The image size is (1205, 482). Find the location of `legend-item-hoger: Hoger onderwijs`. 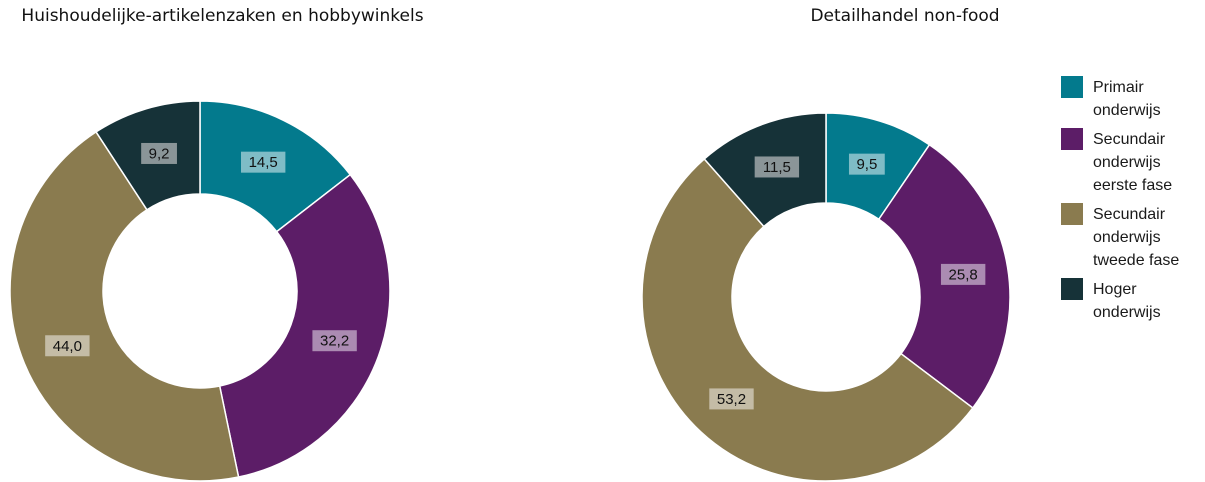

legend-item-hoger: Hoger onderwijs is located at coordinates (1133, 301).